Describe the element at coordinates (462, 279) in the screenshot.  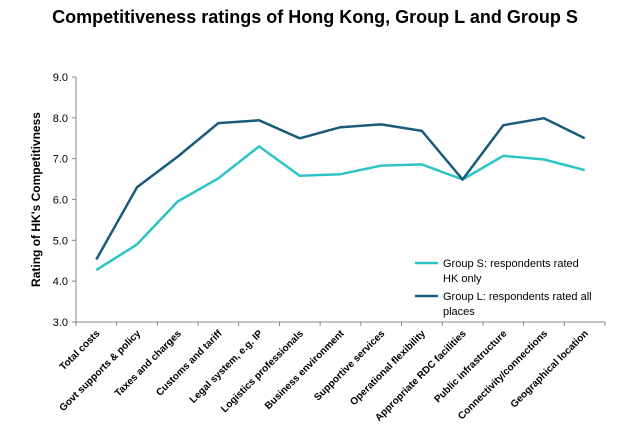
I see `legend-label: HK only` at that location.